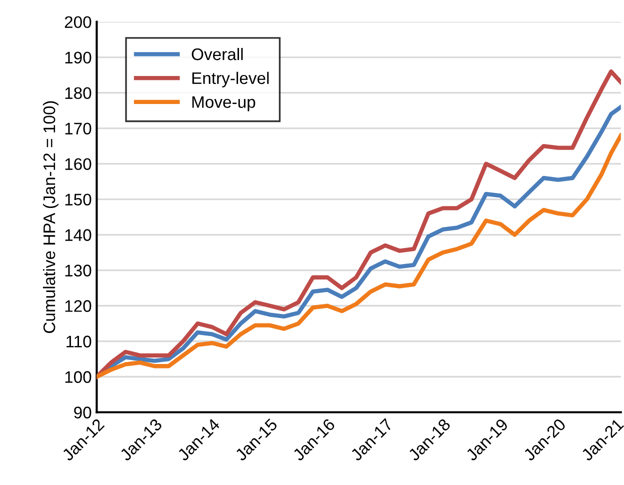 The height and width of the screenshot is (485, 624). What do you see at coordinates (78, 200) in the screenshot?
I see `y-tick-label: 150` at bounding box center [78, 200].